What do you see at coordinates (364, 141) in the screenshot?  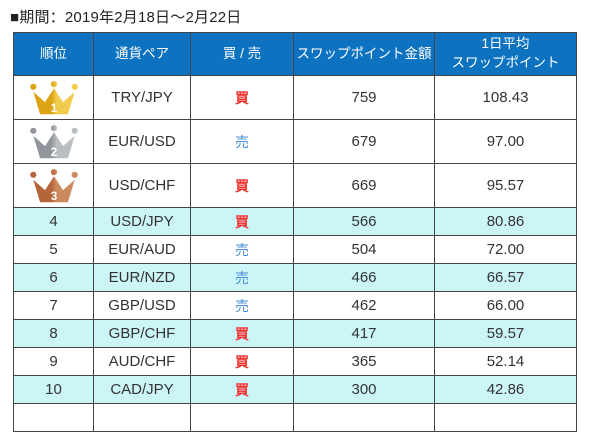 I see `amount-cell: 679` at bounding box center [364, 141].